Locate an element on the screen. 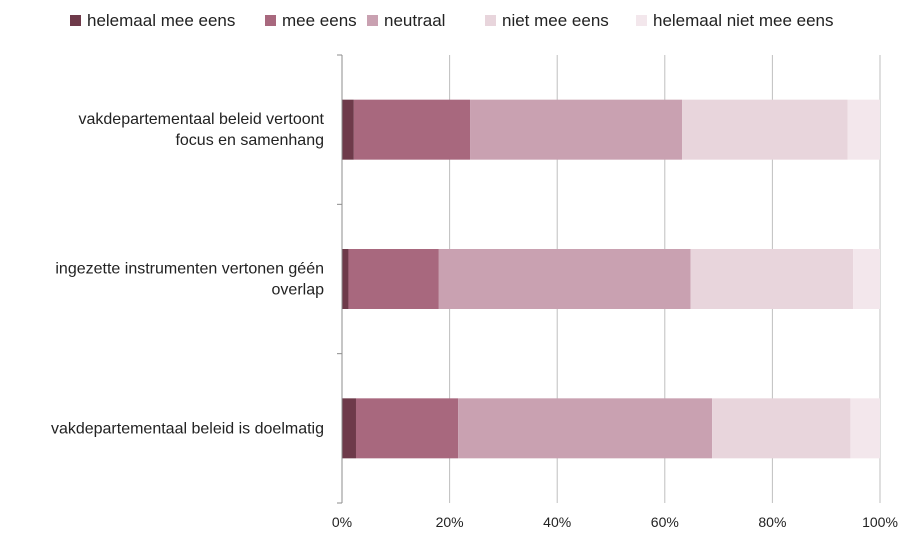 The width and height of the screenshot is (902, 534). legend-item: helemaal mee eens is located at coordinates (152, 20).